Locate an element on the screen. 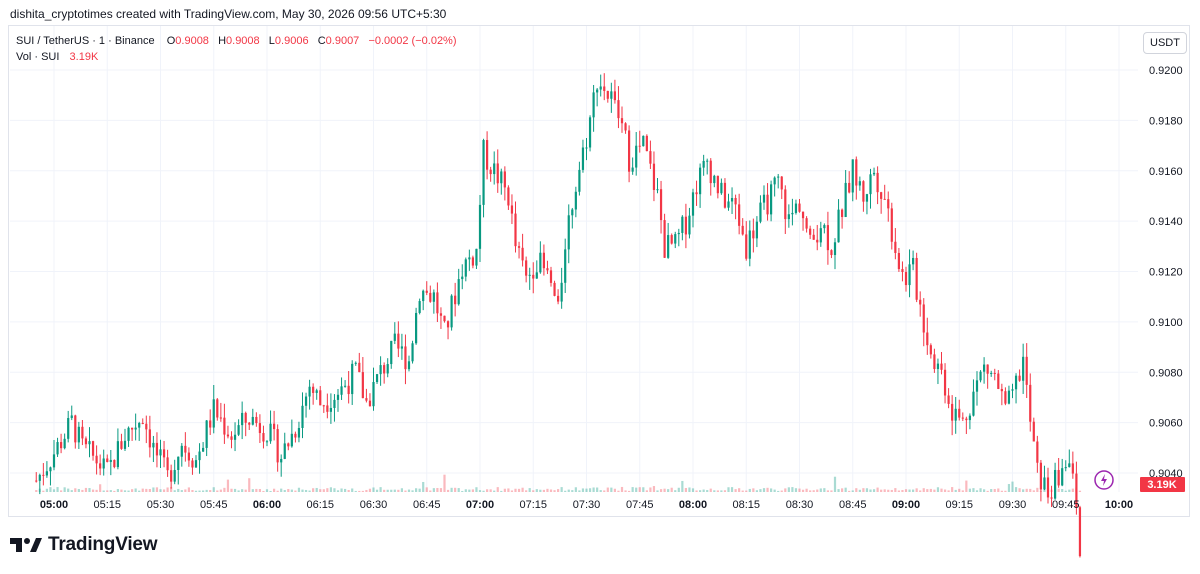 This screenshot has height=574, width=1200. low-value: 0.9006 is located at coordinates (291, 41).